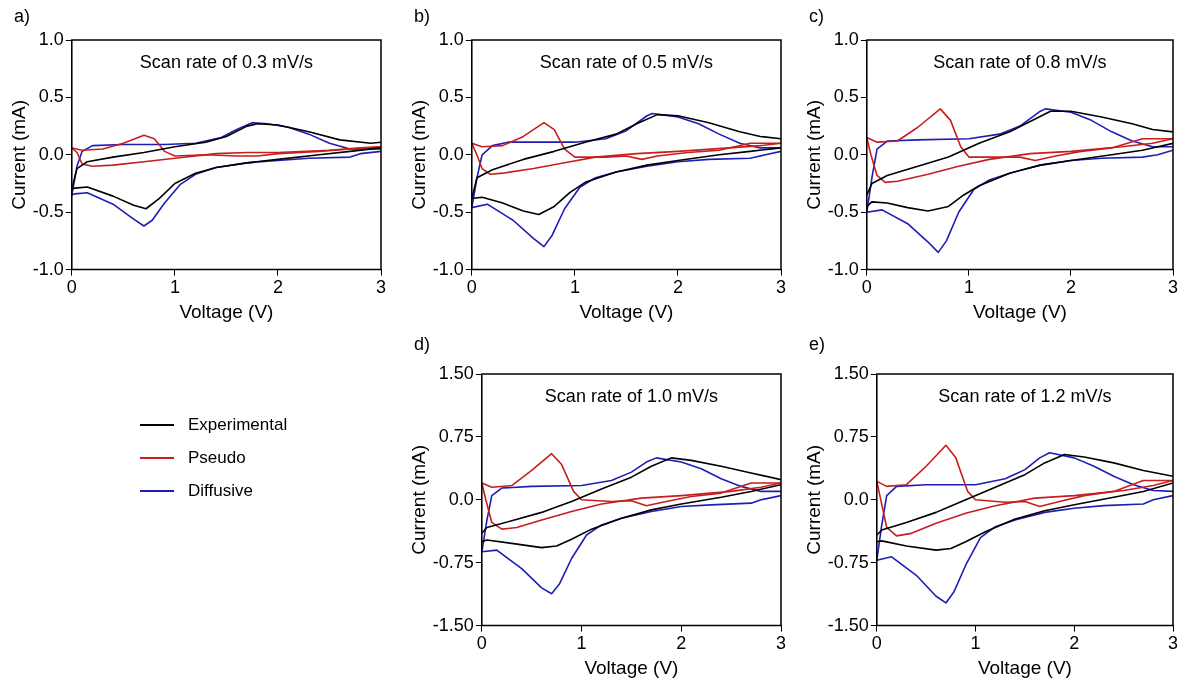  What do you see at coordinates (626, 61) in the screenshot?
I see `text: Scan rate of 0.5 mV/s` at bounding box center [626, 61].